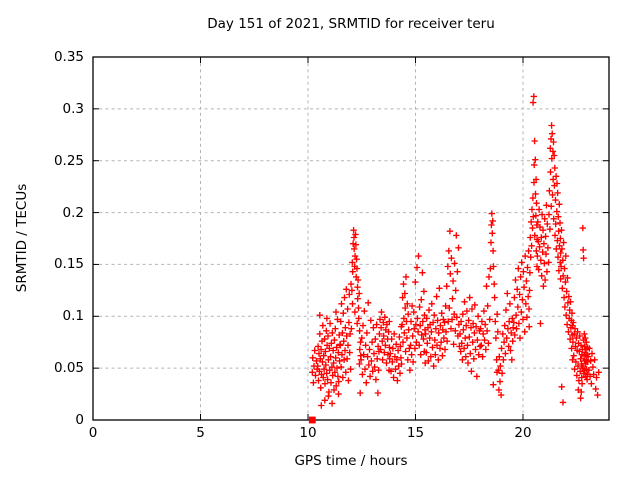 Image resolution: width=640 pixels, height=480 pixels. What do you see at coordinates (68, 264) in the screenshot?
I see `y-tick-label: 0.15` at bounding box center [68, 264].